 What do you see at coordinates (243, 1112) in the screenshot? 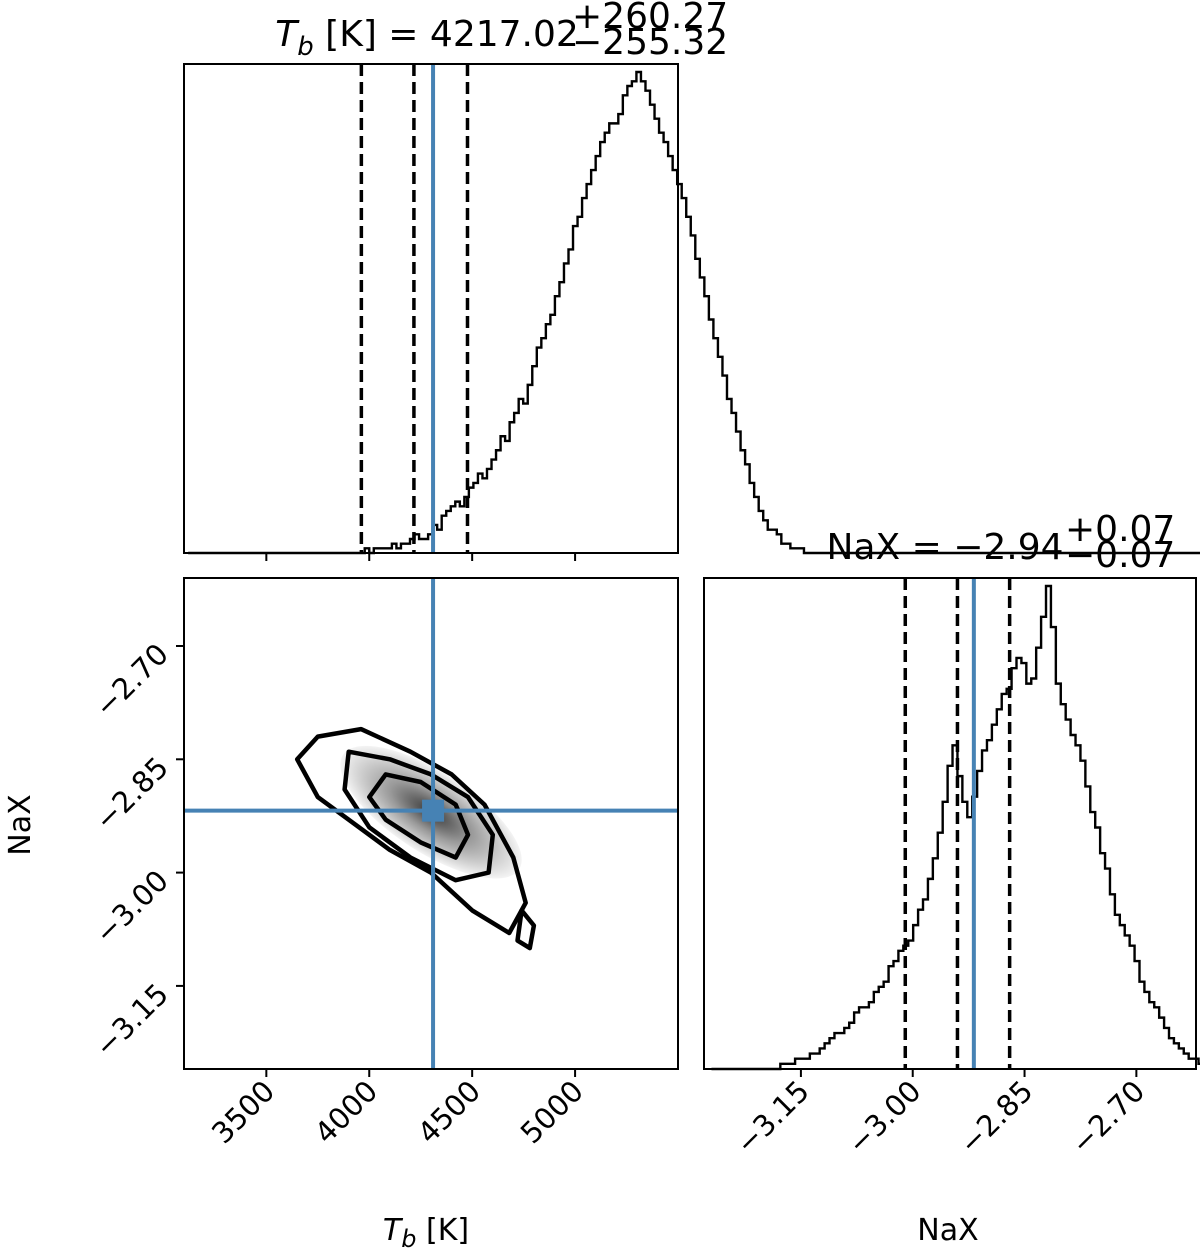
I see `joint-x-tick-label: 3500` at bounding box center [243, 1112].